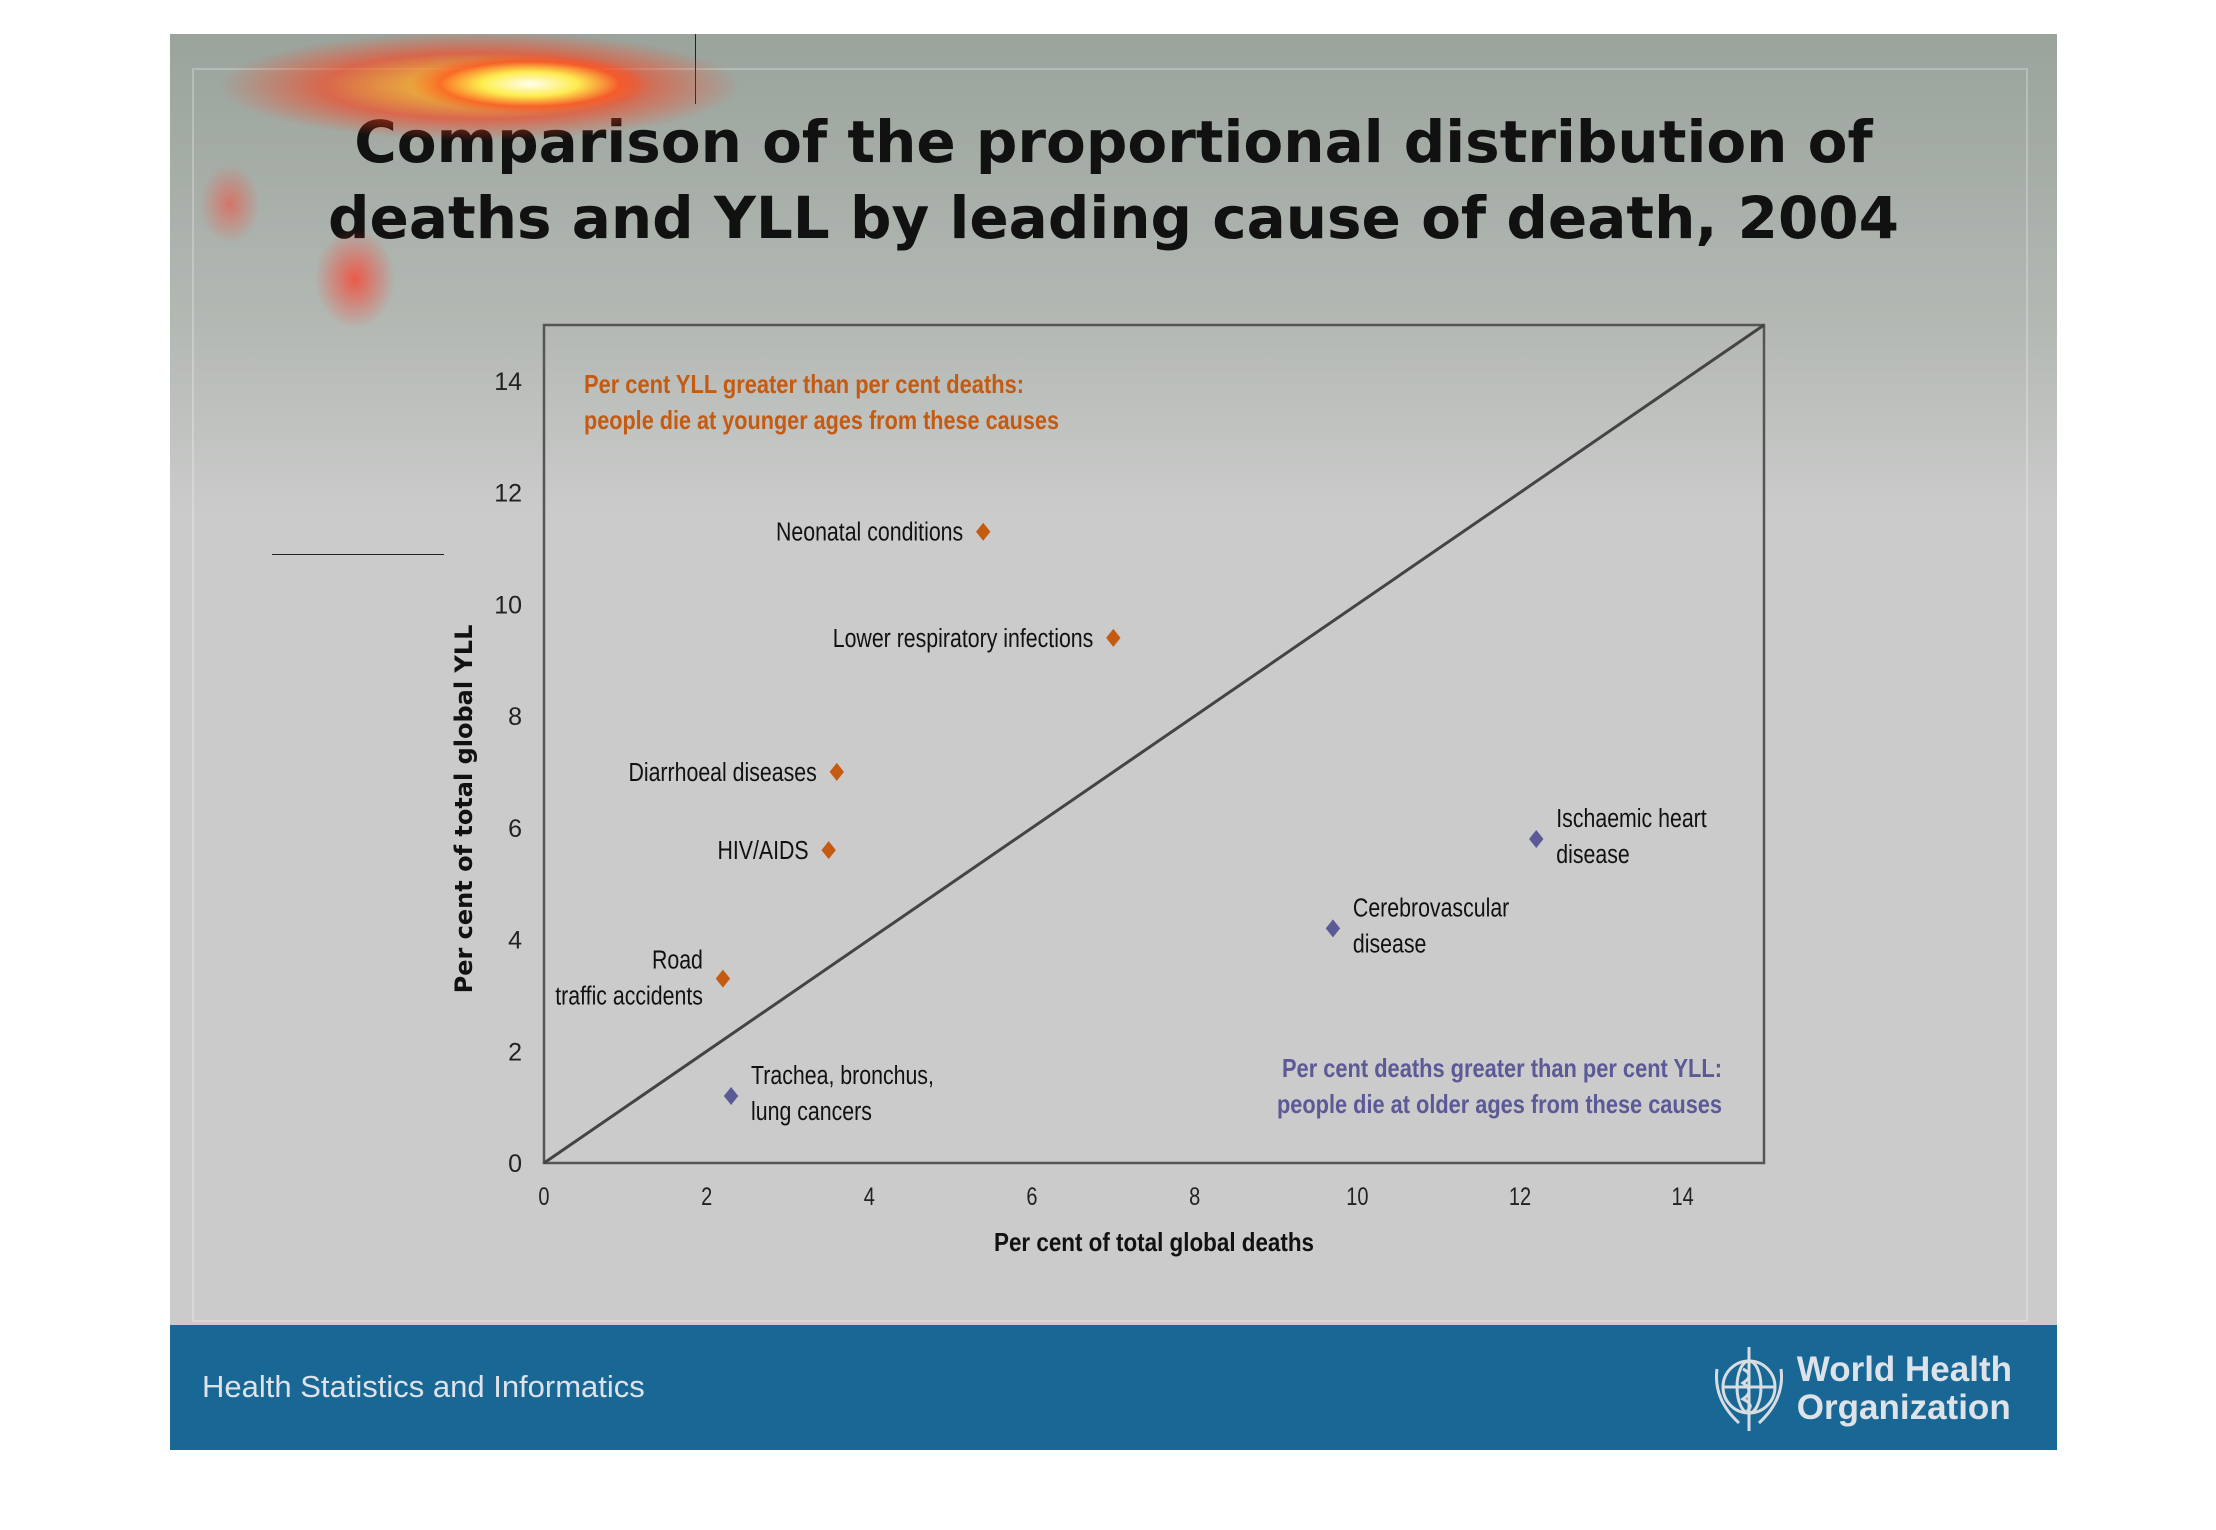 This screenshot has height=1530, width=2216. What do you see at coordinates (515, 1052) in the screenshot?
I see `y-tick-label: 2` at bounding box center [515, 1052].